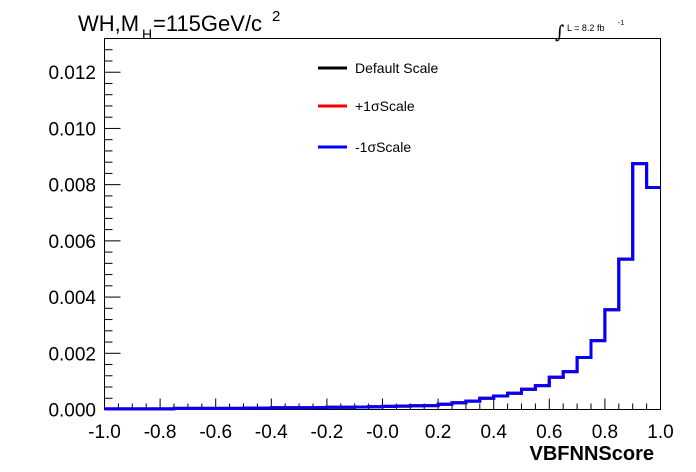  Describe the element at coordinates (438, 432) in the screenshot. I see `x-tick-label: 0.2` at that location.